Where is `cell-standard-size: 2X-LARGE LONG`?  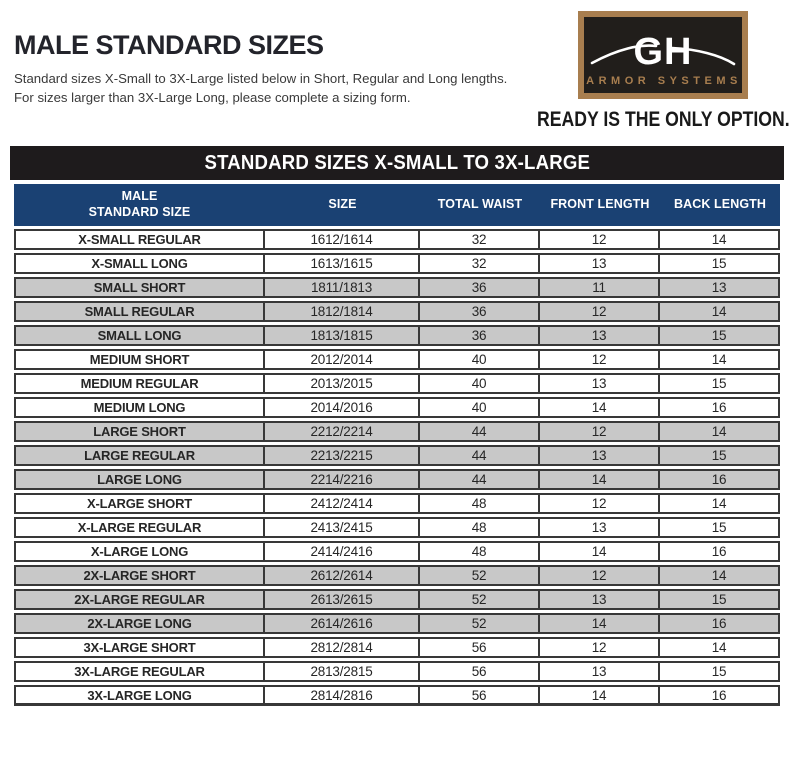 cell-standard-size: 2X-LARGE LONG is located at coordinates (139, 623).